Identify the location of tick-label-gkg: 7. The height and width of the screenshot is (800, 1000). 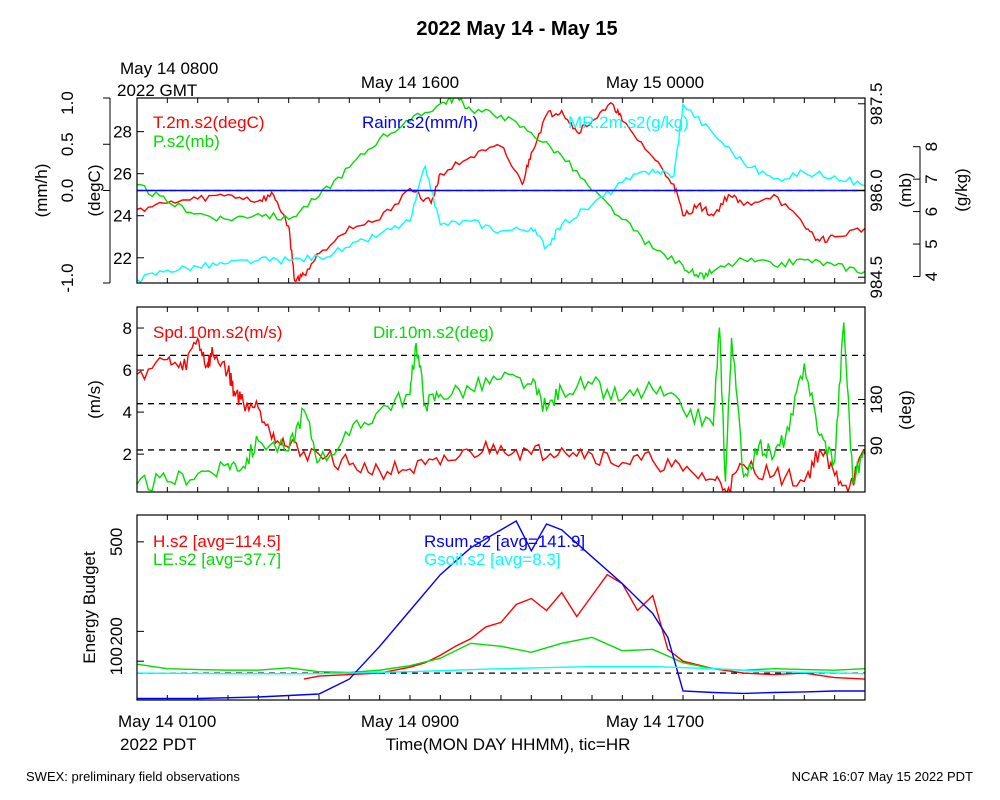
(931, 178).